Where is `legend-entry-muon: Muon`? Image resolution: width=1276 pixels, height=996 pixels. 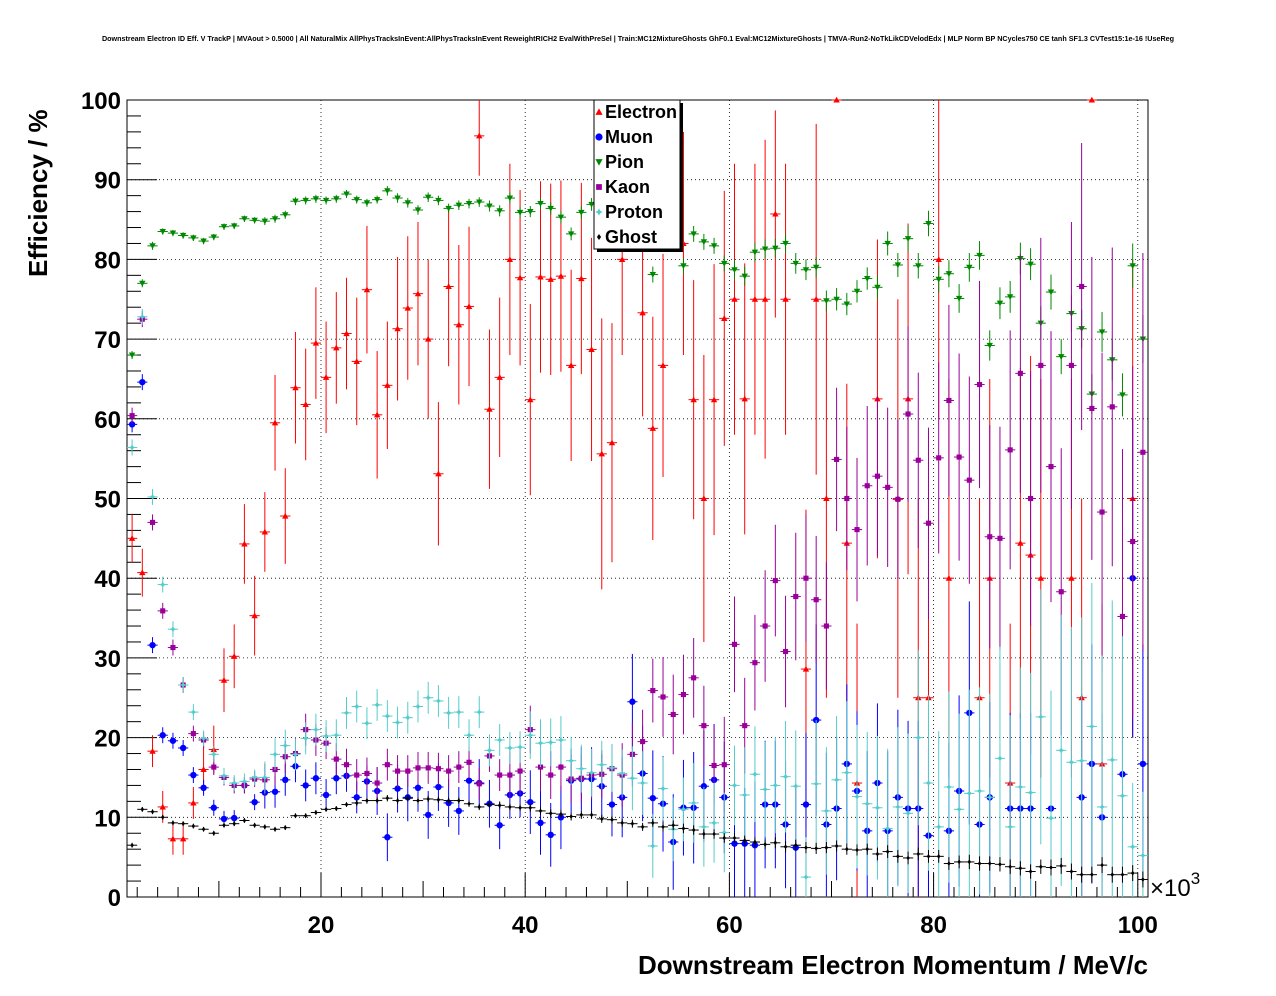
legend-entry-muon: Muon is located at coordinates (624, 137).